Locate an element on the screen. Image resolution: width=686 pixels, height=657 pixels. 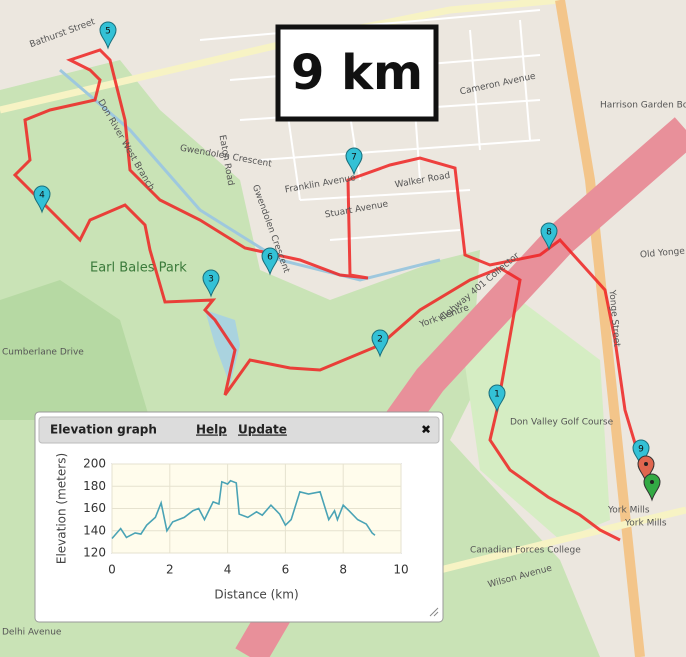
distance-box is located at coordinates (357, 73).